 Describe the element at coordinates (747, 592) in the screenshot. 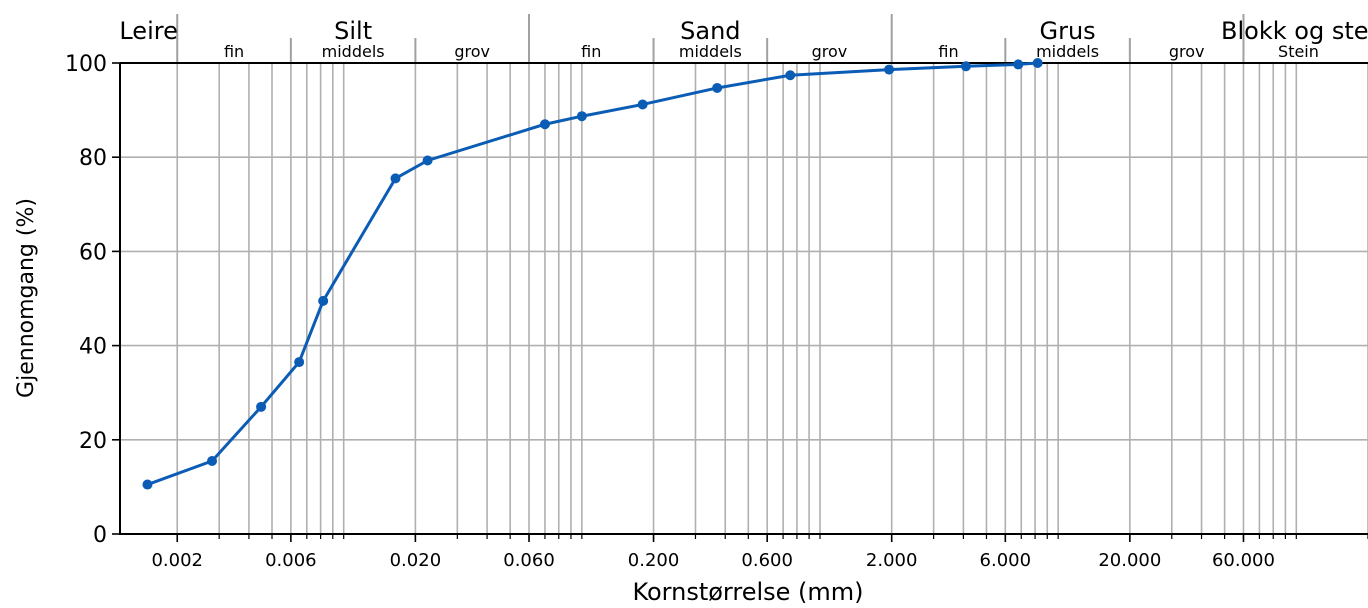

I see `x-axis-label: Kornstørrelse (mm)` at that location.